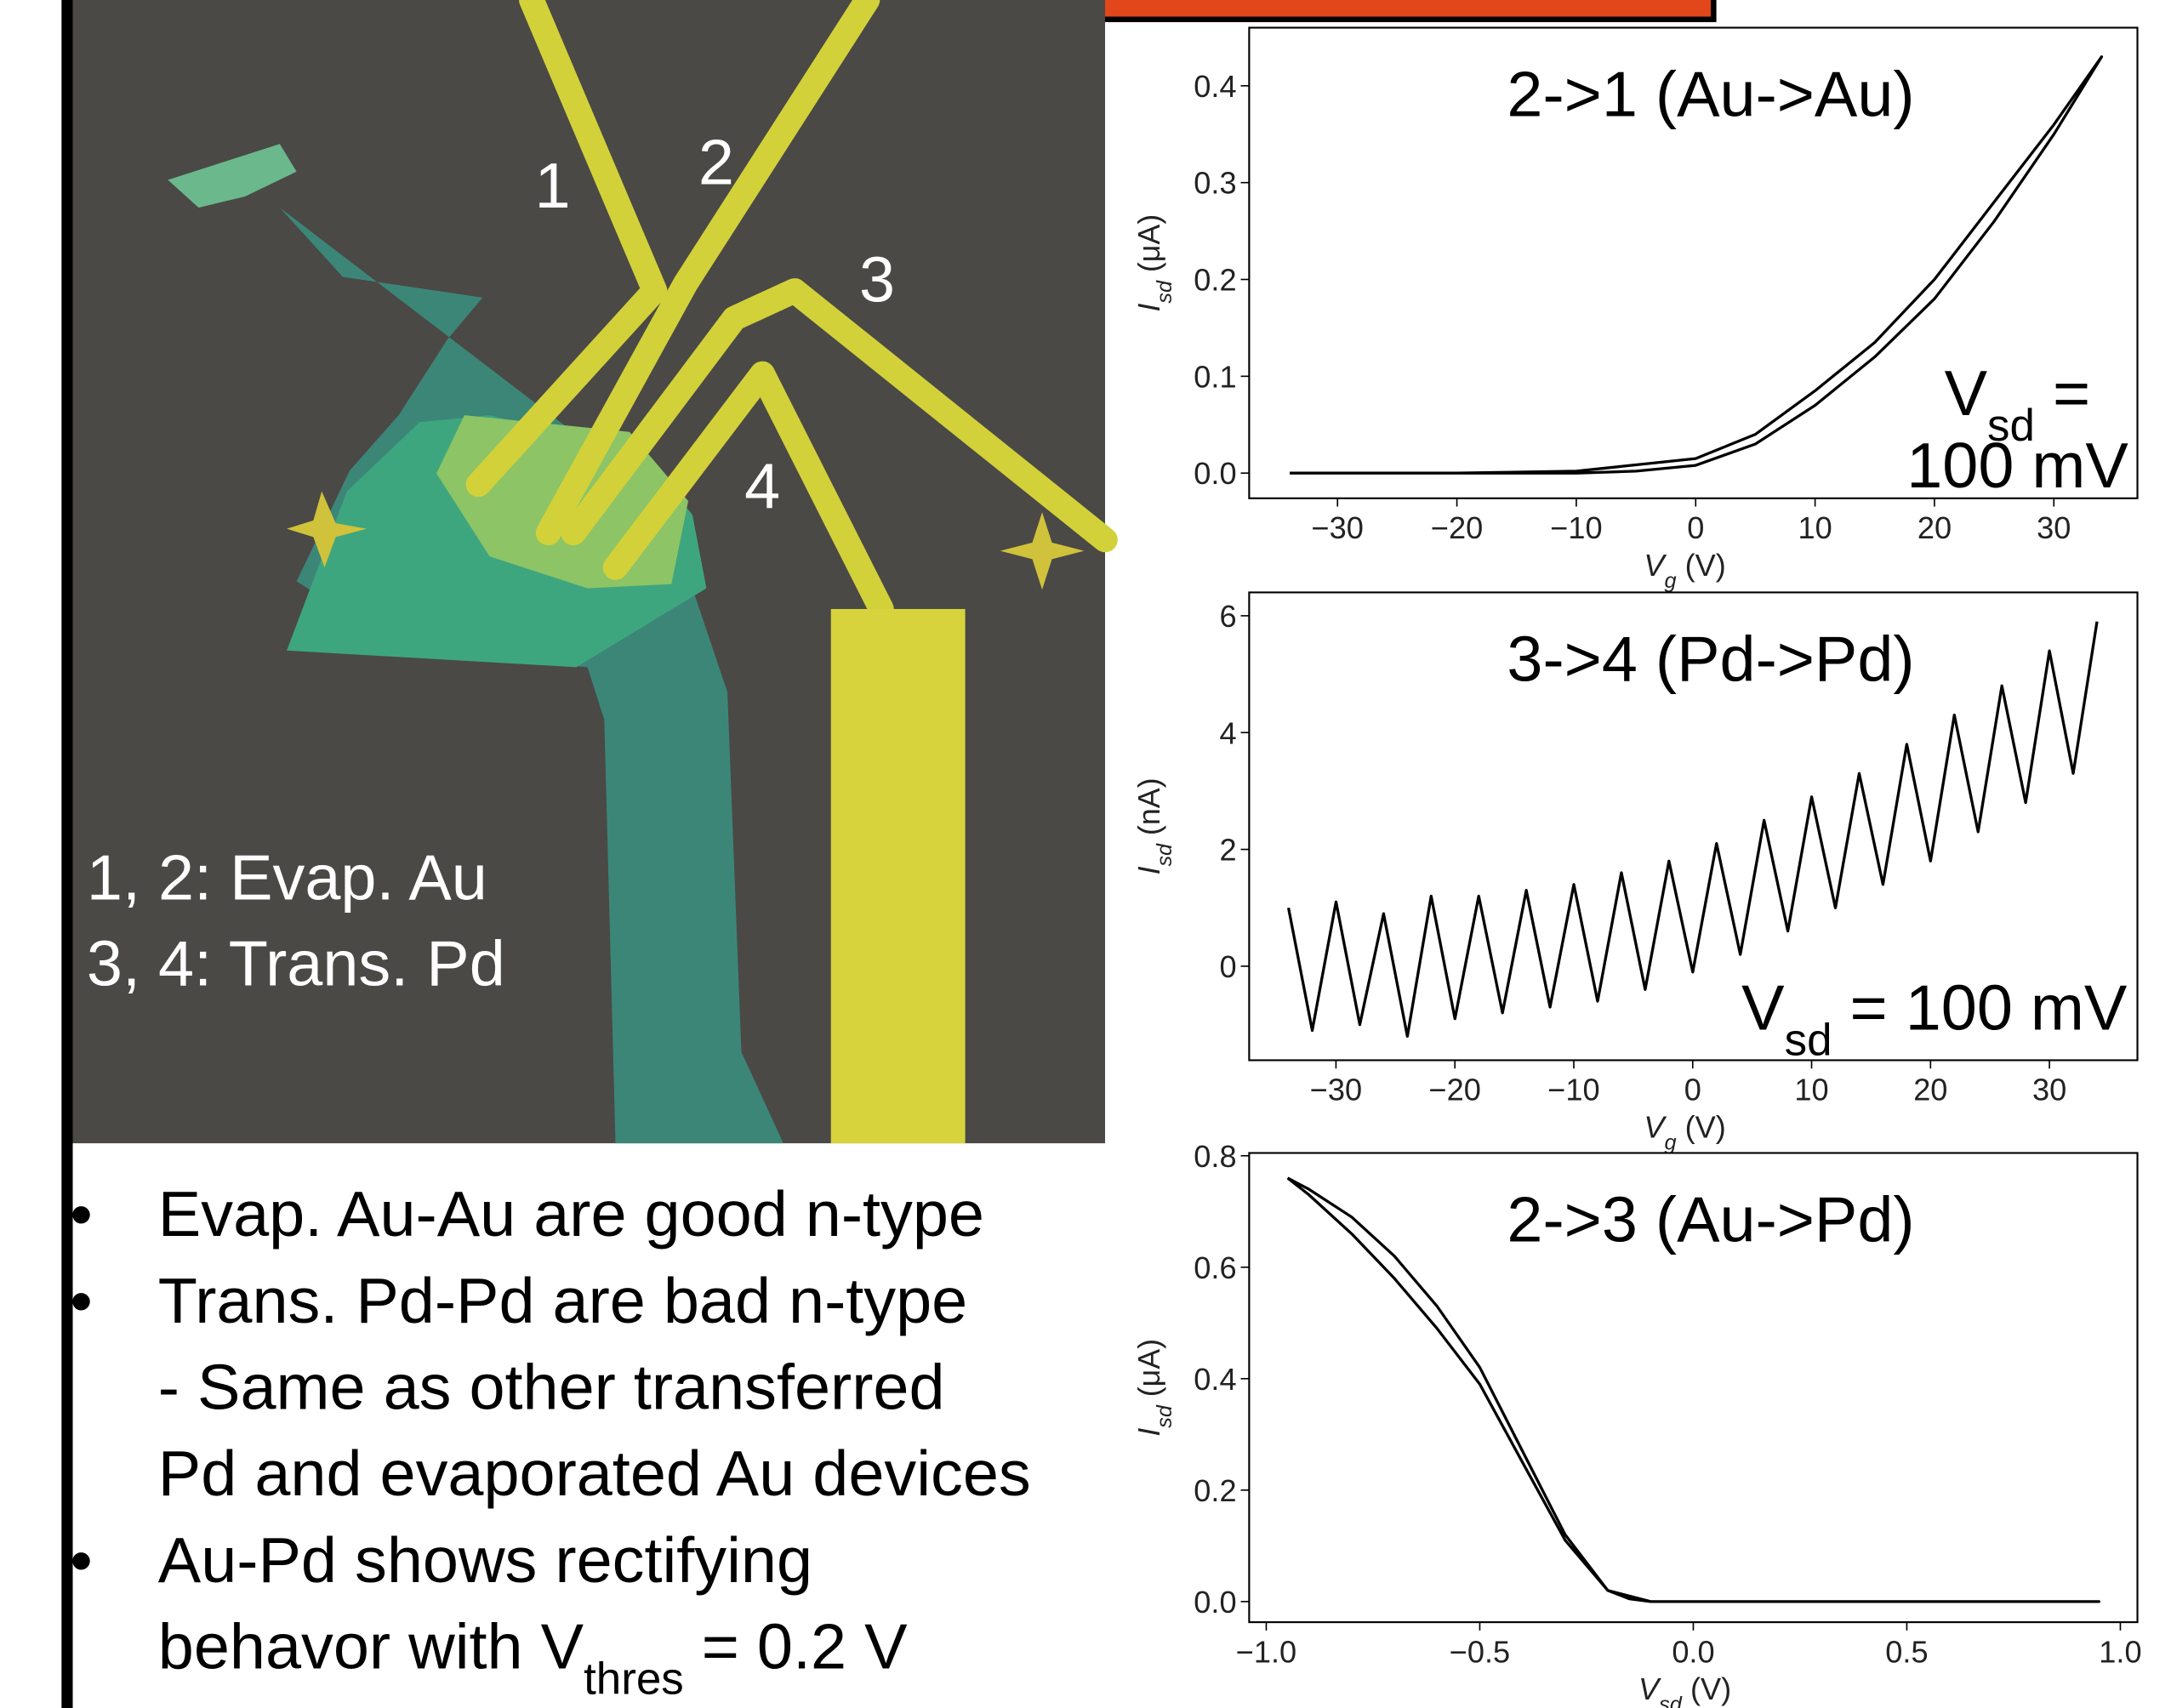 The height and width of the screenshot is (1708, 2171). Describe the element at coordinates (232, 176) in the screenshot. I see `flake` at that location.